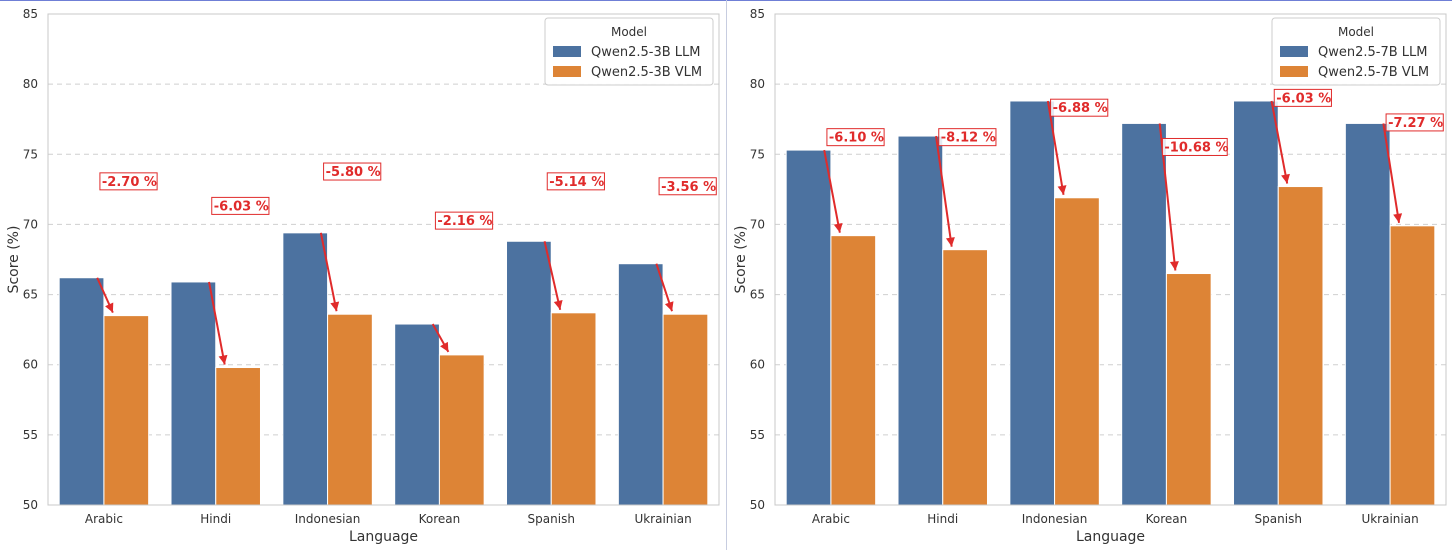 The image size is (1452, 550). I want to click on bar-vlm-hindi, so click(965, 377).